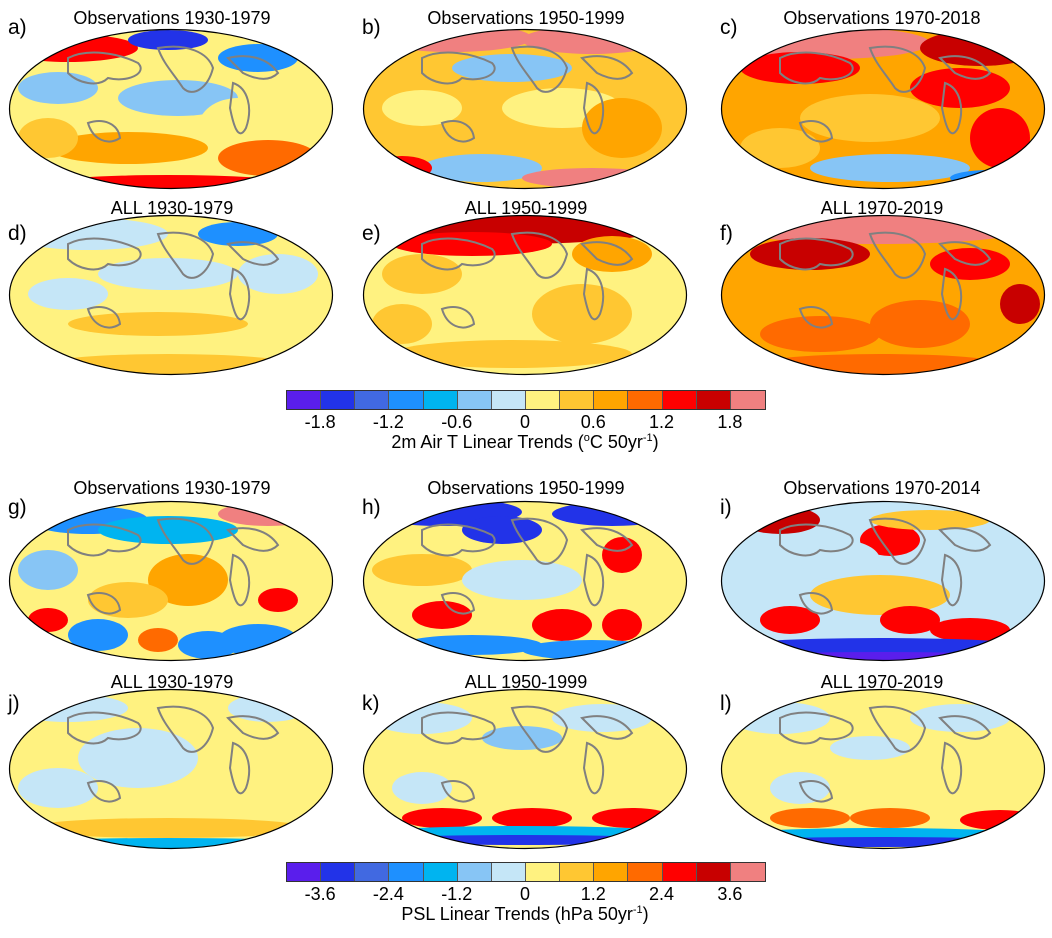  I want to click on psl-colorbar, so click(526, 872).